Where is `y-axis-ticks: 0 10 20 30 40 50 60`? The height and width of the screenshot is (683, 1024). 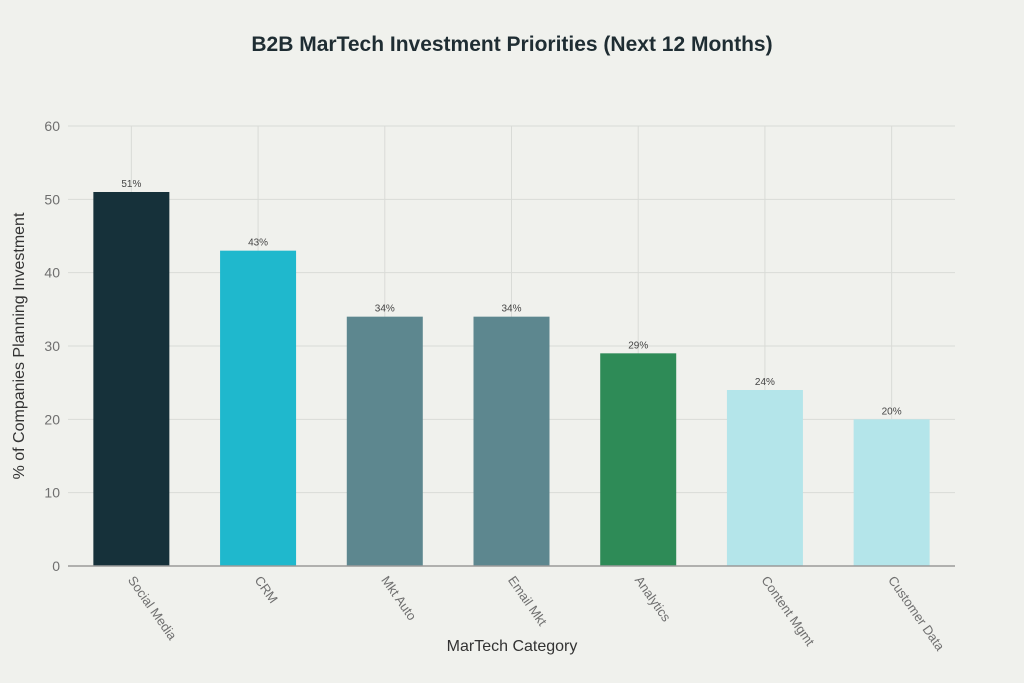 y-axis-ticks: 0 10 20 30 40 50 60 is located at coordinates (52, 346).